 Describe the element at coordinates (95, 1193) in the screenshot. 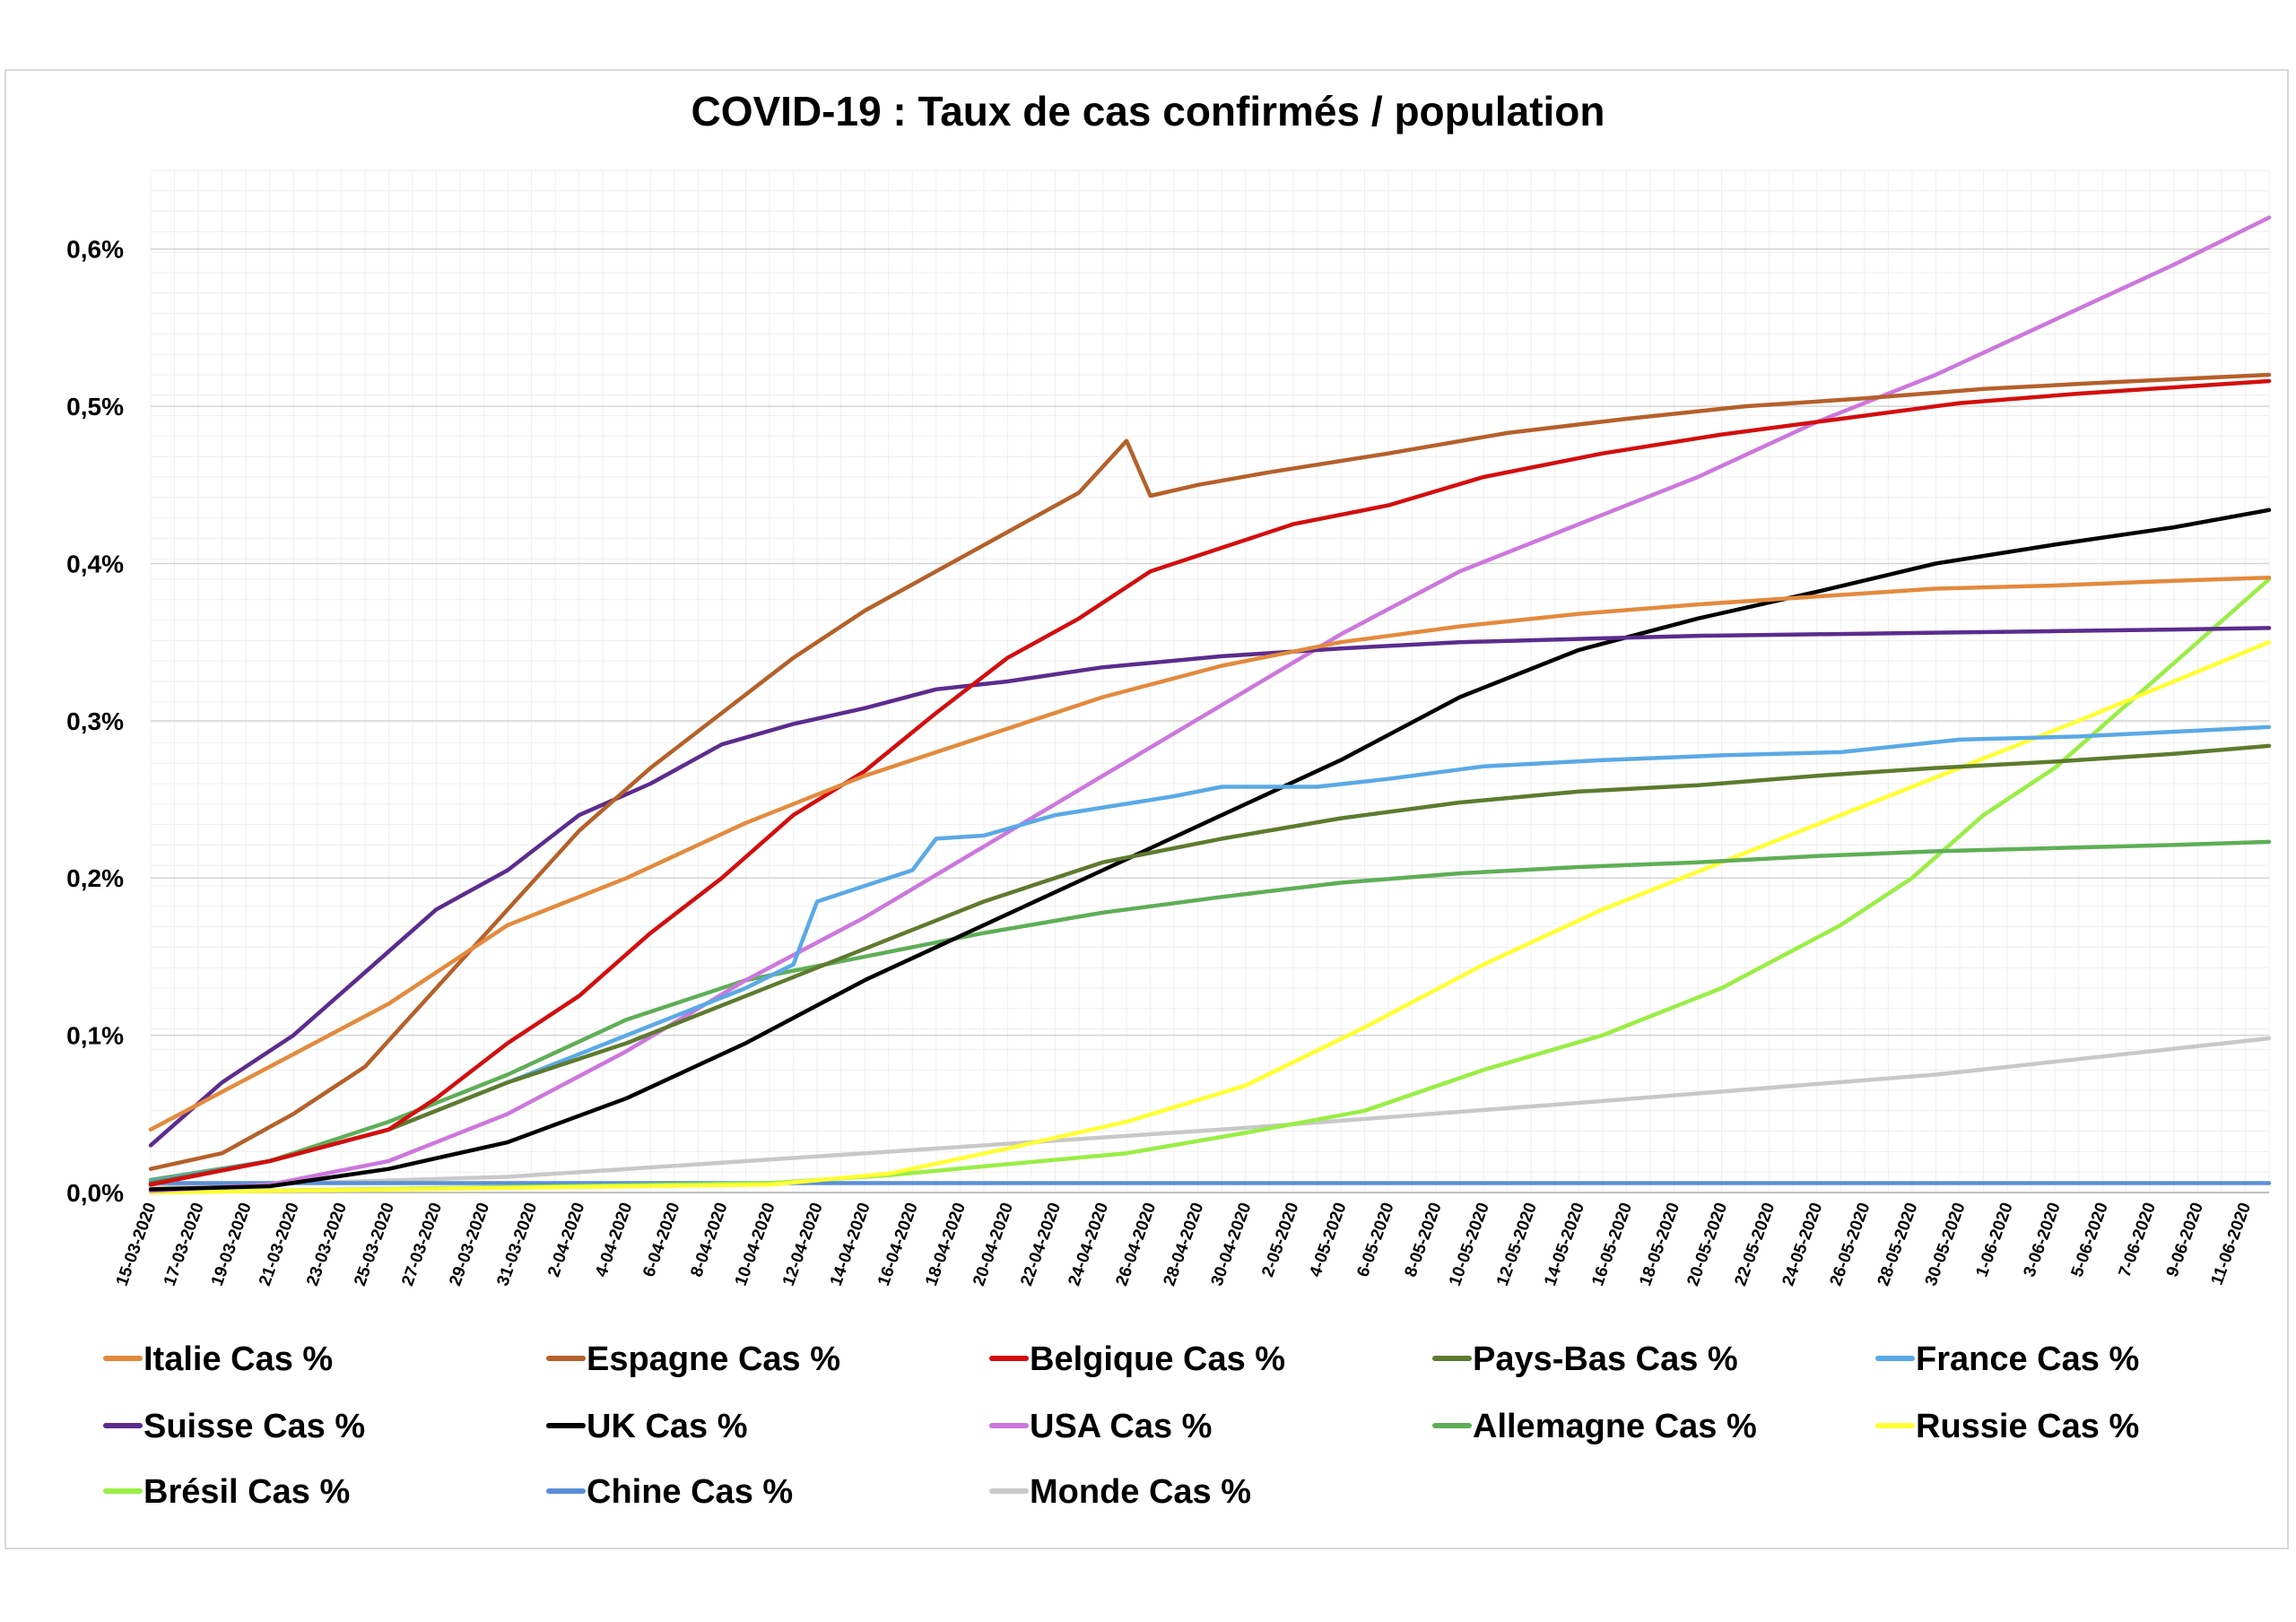

I see `y-tick-label: 0,0%` at that location.